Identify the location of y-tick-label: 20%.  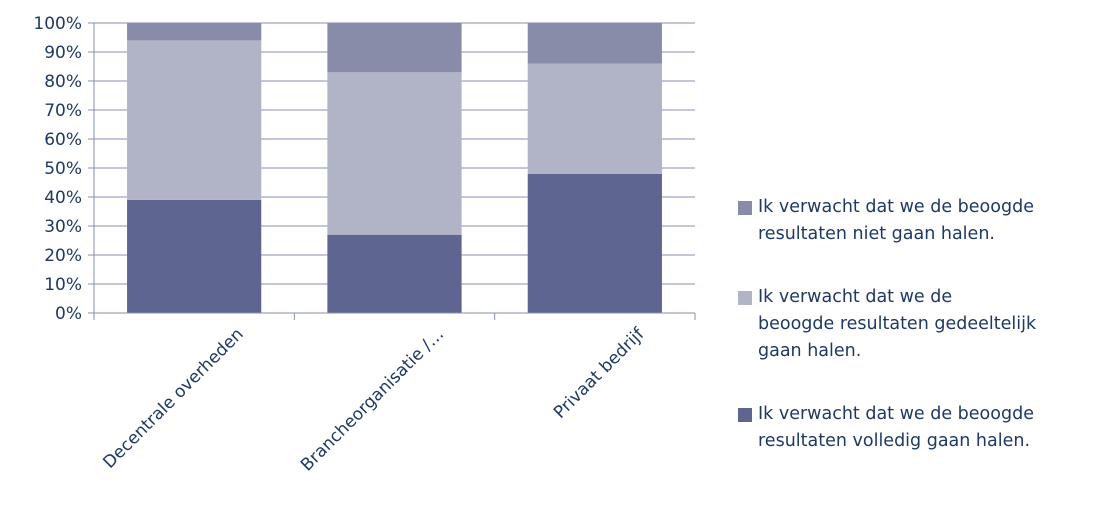
(63, 256).